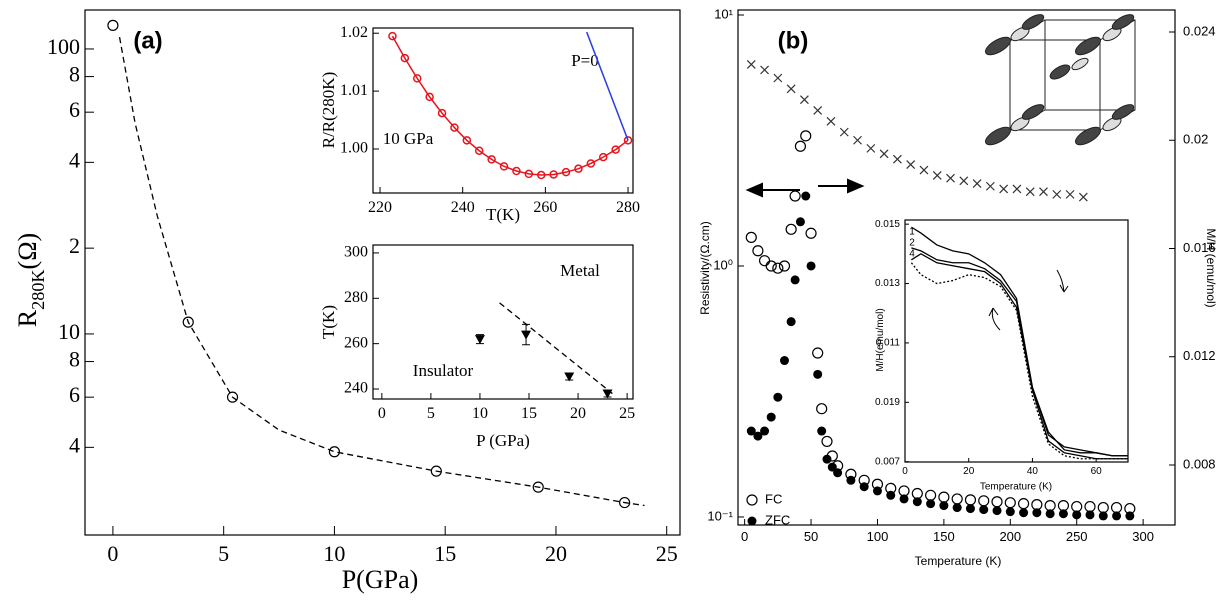 This screenshot has width=1220, height=605. I want to click on y-tick-label: 0.013, so click(887, 283).